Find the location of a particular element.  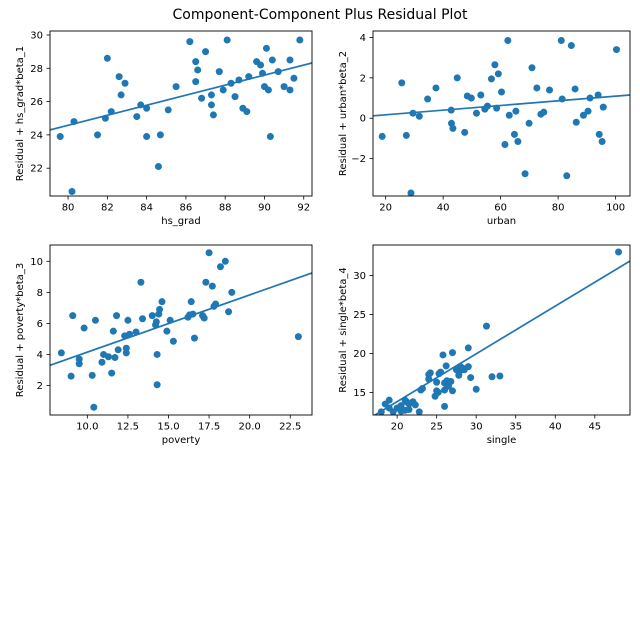

x-tick-label: 60 is located at coordinates (500, 208).